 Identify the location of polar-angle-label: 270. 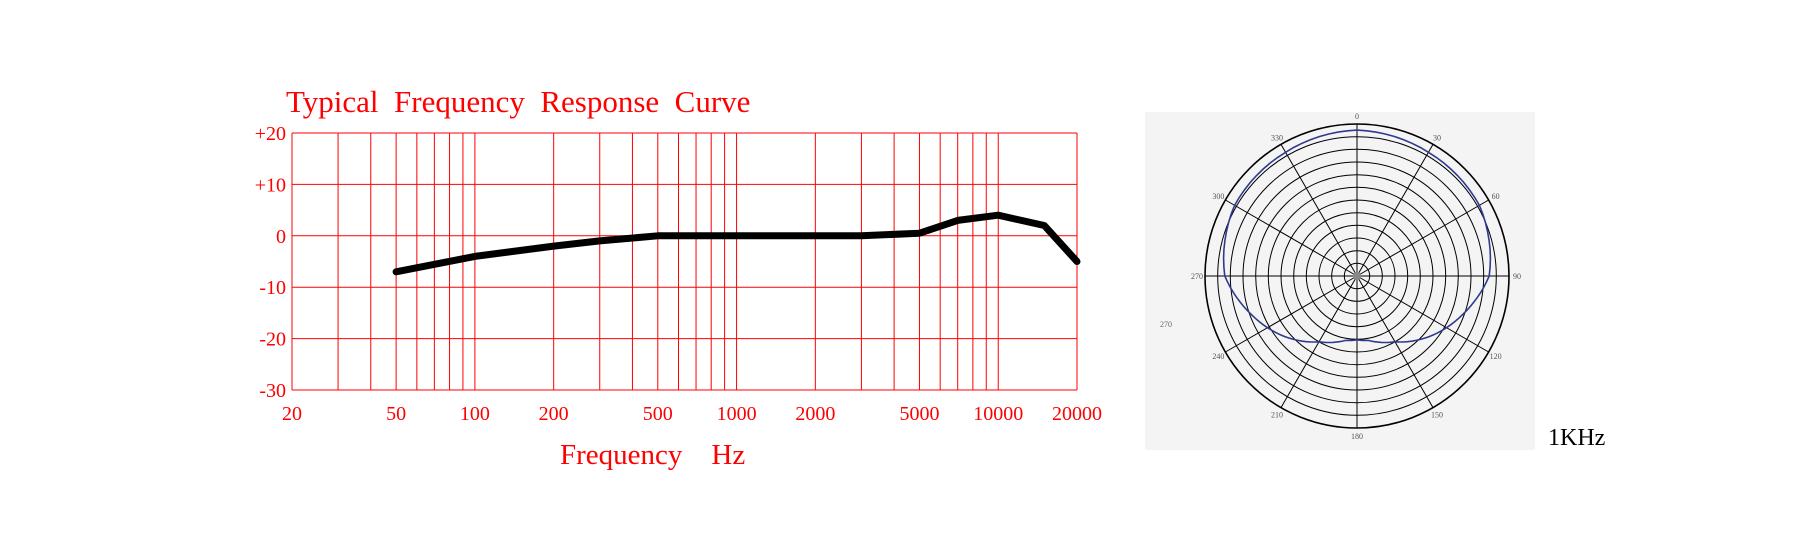
(1197, 276).